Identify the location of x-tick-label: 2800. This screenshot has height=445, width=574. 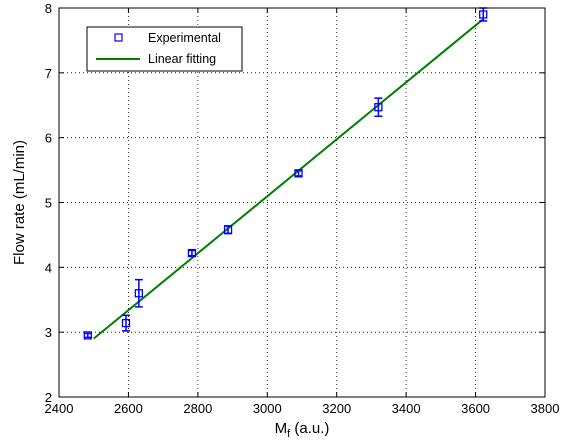
(197, 408).